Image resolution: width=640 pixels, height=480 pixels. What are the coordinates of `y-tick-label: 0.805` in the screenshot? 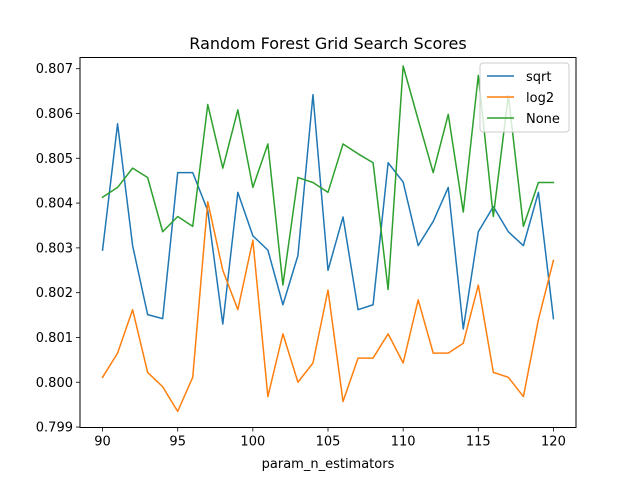 It's located at (54, 159).